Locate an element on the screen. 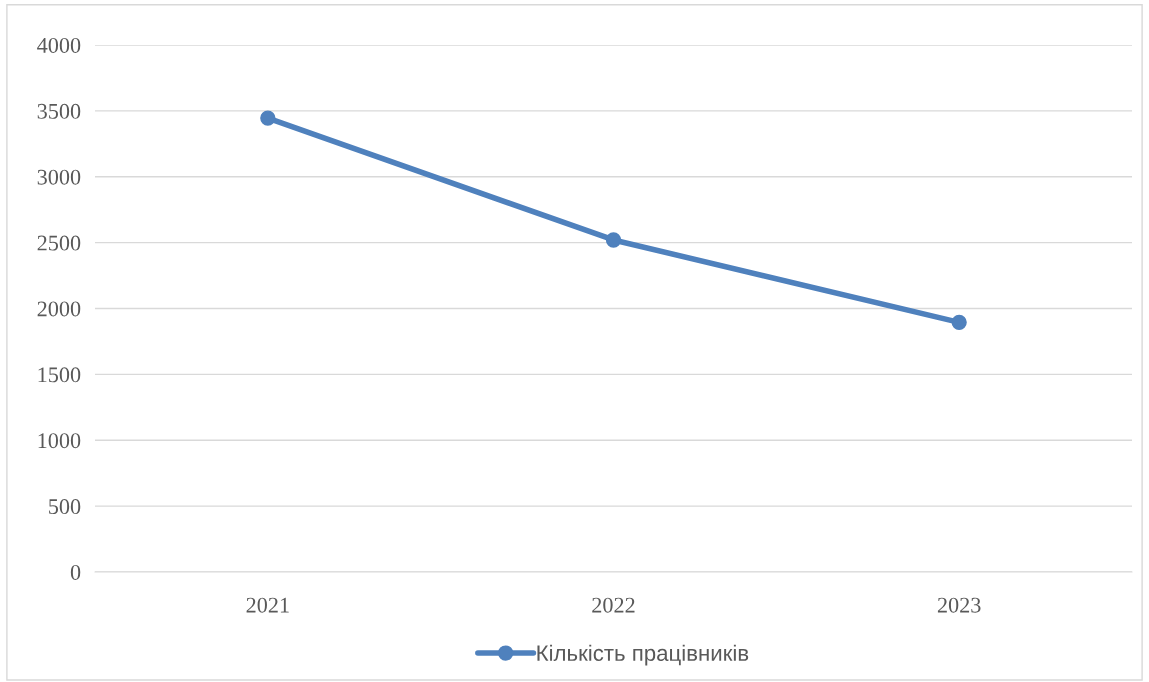 The image size is (1149, 682). y-tick-label: 4000 is located at coordinates (59, 45).